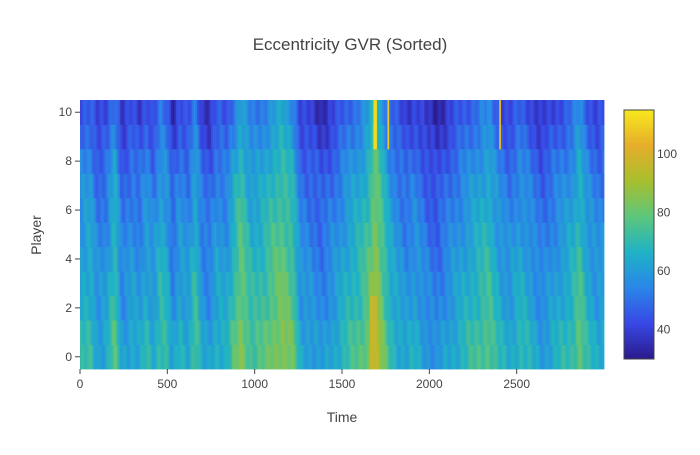  I want to click on y-tick-label: 6, so click(68, 210).